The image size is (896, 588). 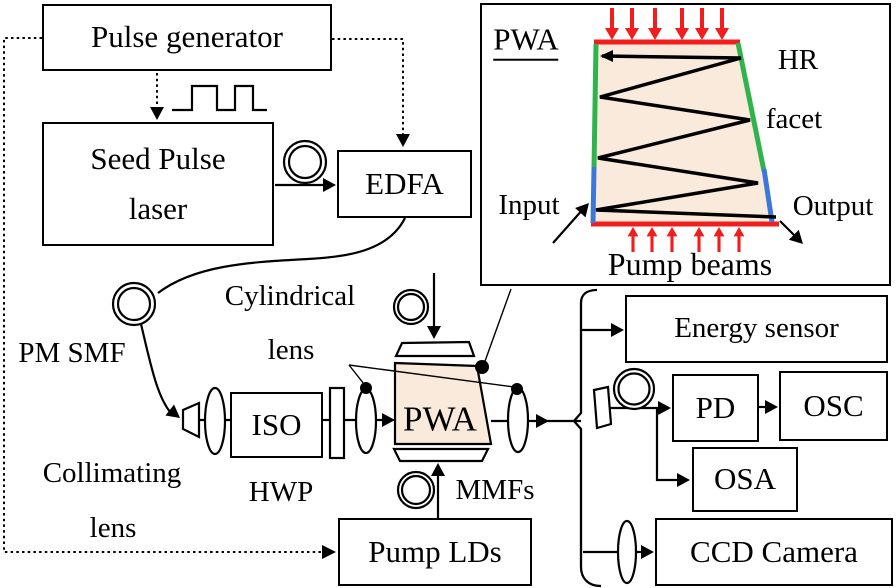 I want to click on collimating-lens-label-line2: lens, so click(x=113, y=527).